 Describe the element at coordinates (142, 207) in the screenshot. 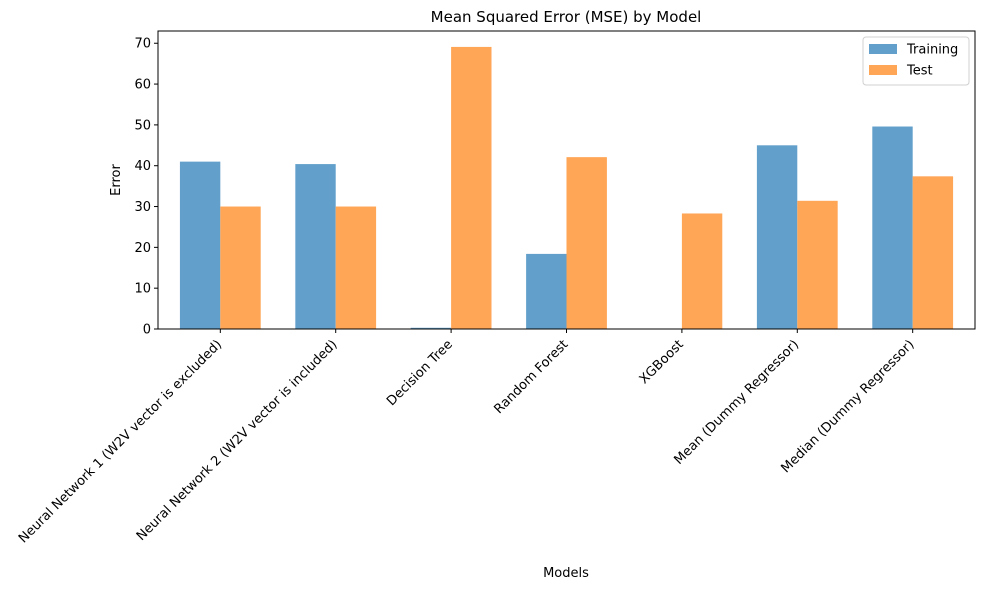

I see `y-tick-label: 30` at that location.